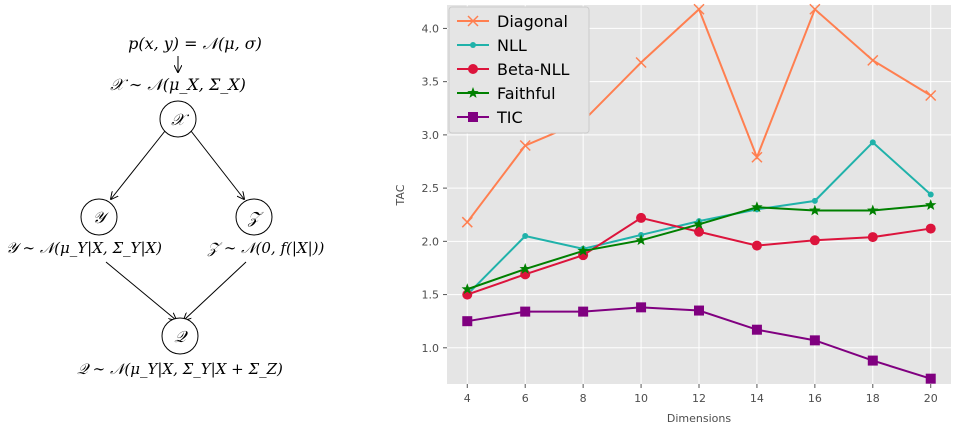 The image size is (958, 425). I want to click on y-tick-label: 1.5, so click(431, 295).